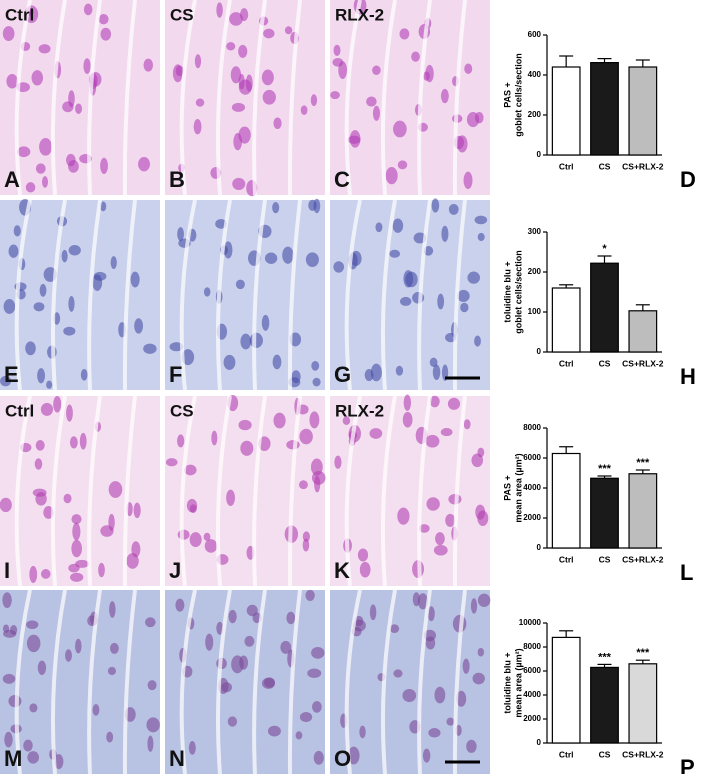  What do you see at coordinates (7, 570) in the screenshot?
I see `panel-letter: I` at bounding box center [7, 570].